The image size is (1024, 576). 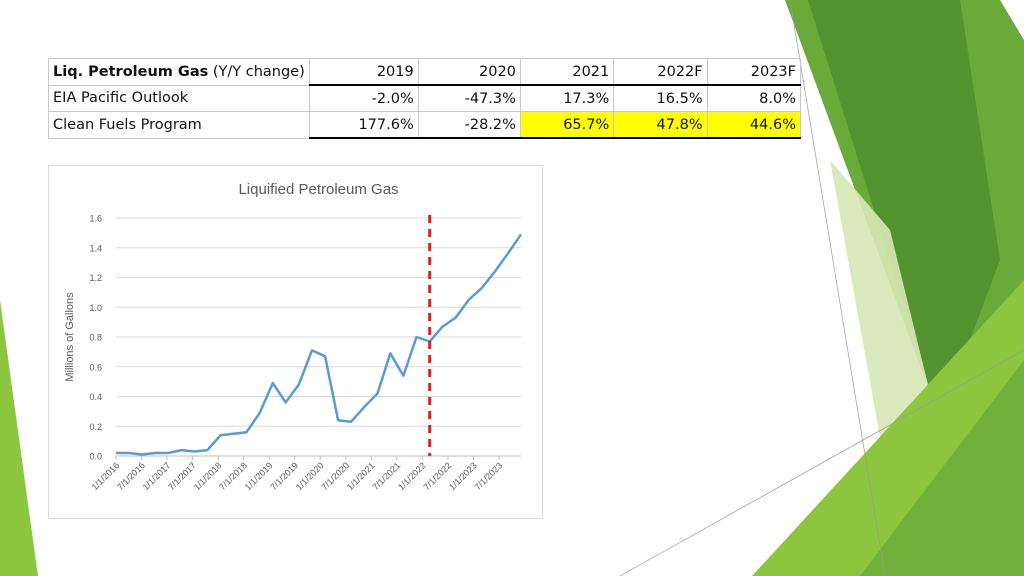 What do you see at coordinates (70, 337) in the screenshot?
I see `y-axis-label: Millions of Gallons` at bounding box center [70, 337].